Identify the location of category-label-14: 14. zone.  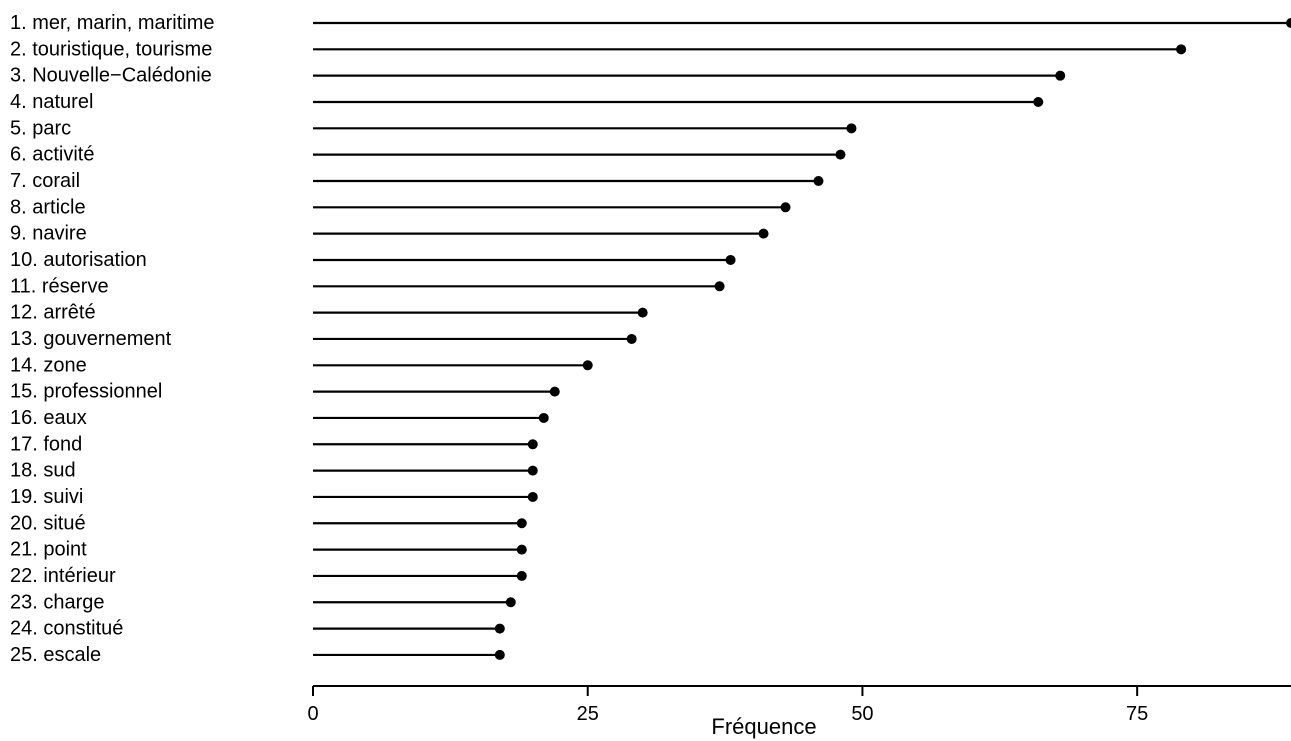
(48, 365).